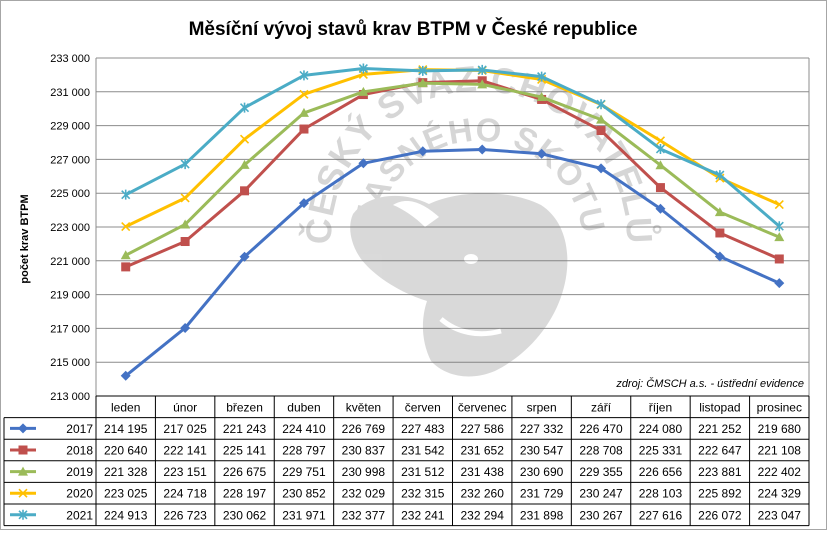 This screenshot has height=534, width=827. I want to click on x-category-label: březen, so click(244, 407).